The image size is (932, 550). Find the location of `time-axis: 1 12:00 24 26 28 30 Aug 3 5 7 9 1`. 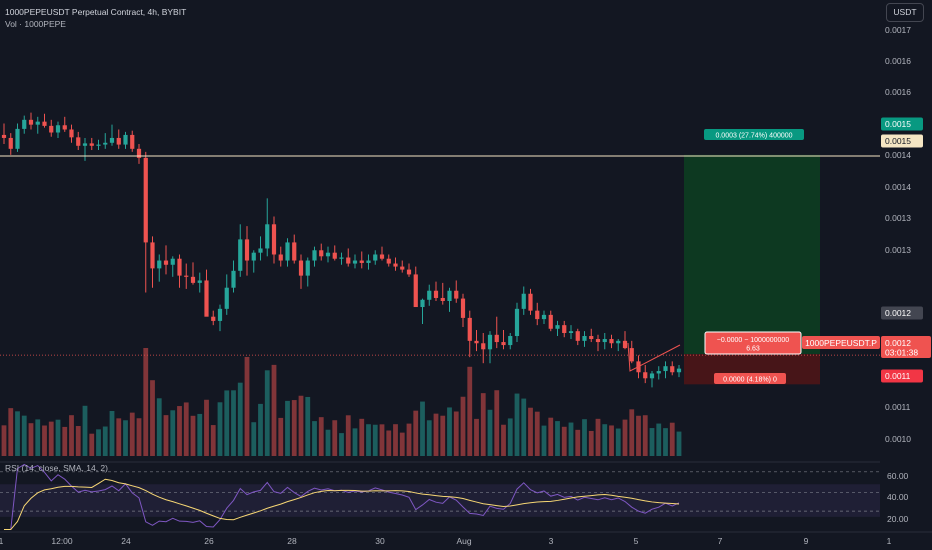

time-axis: 1 12:00 24 26 28 30 Aug 3 5 7 9 1 is located at coordinates (466, 538).